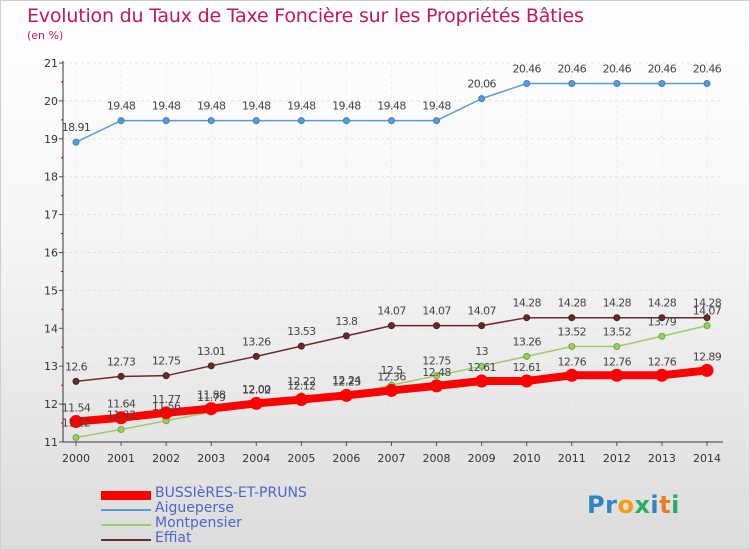 This screenshot has width=750, height=550. I want to click on data-label-bussi-res-et-pruns: 12.23, so click(346, 381).